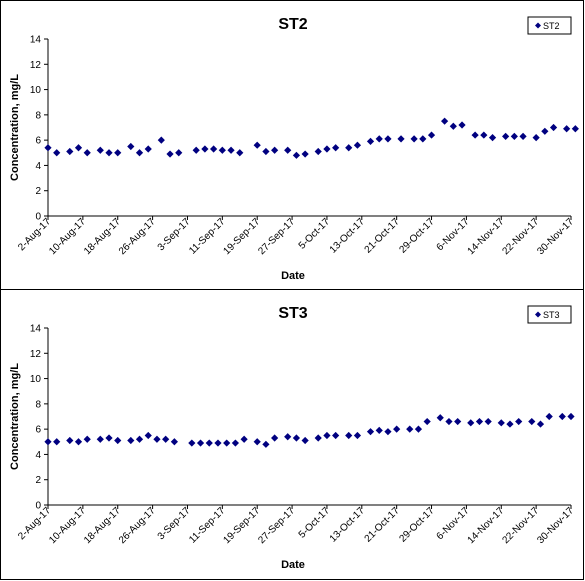 The height and width of the screenshot is (581, 585). What do you see at coordinates (555, 525) in the screenshot?
I see `x-tick-label: 30-Nov-17` at bounding box center [555, 525].